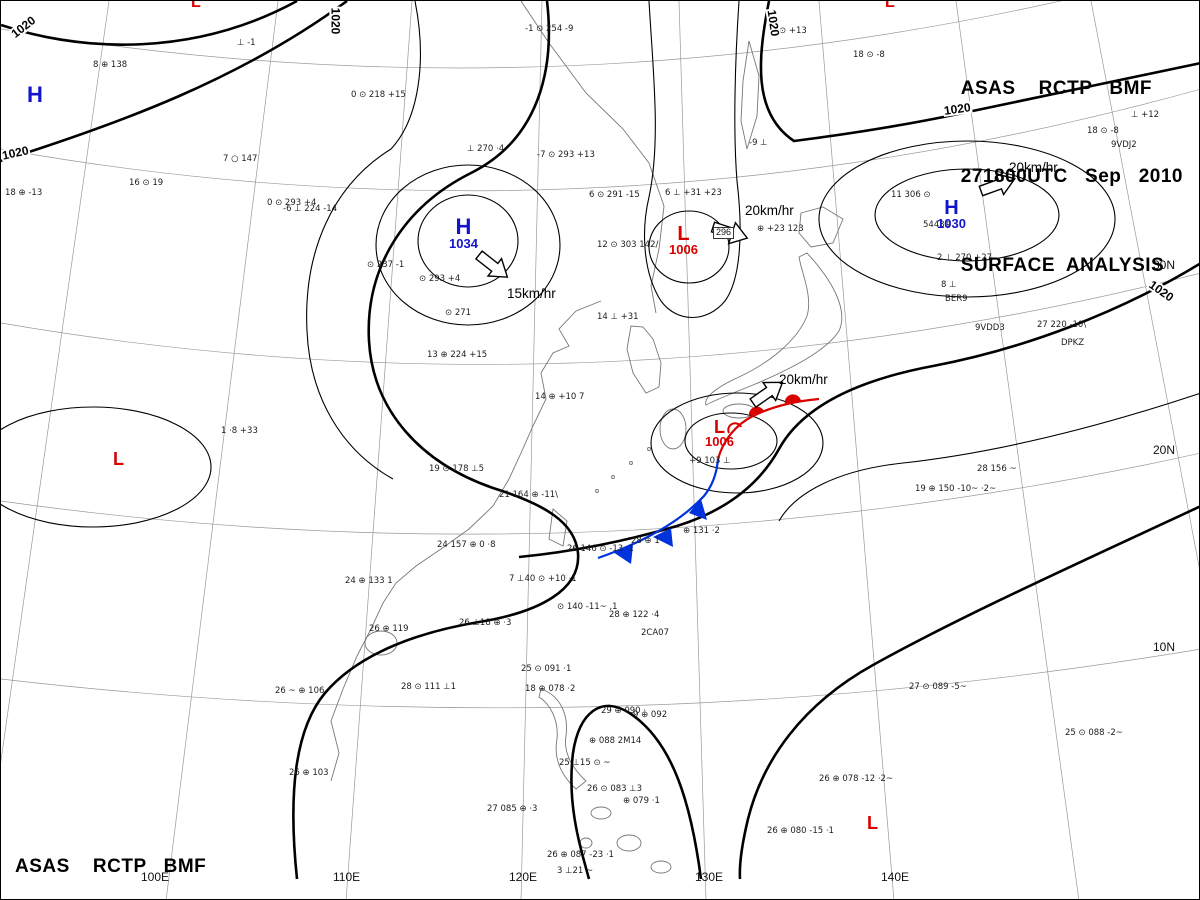  What do you see at coordinates (1094, 733) in the screenshot?
I see `station-plot: 25 ⊙ 088 -2~` at bounding box center [1094, 733].